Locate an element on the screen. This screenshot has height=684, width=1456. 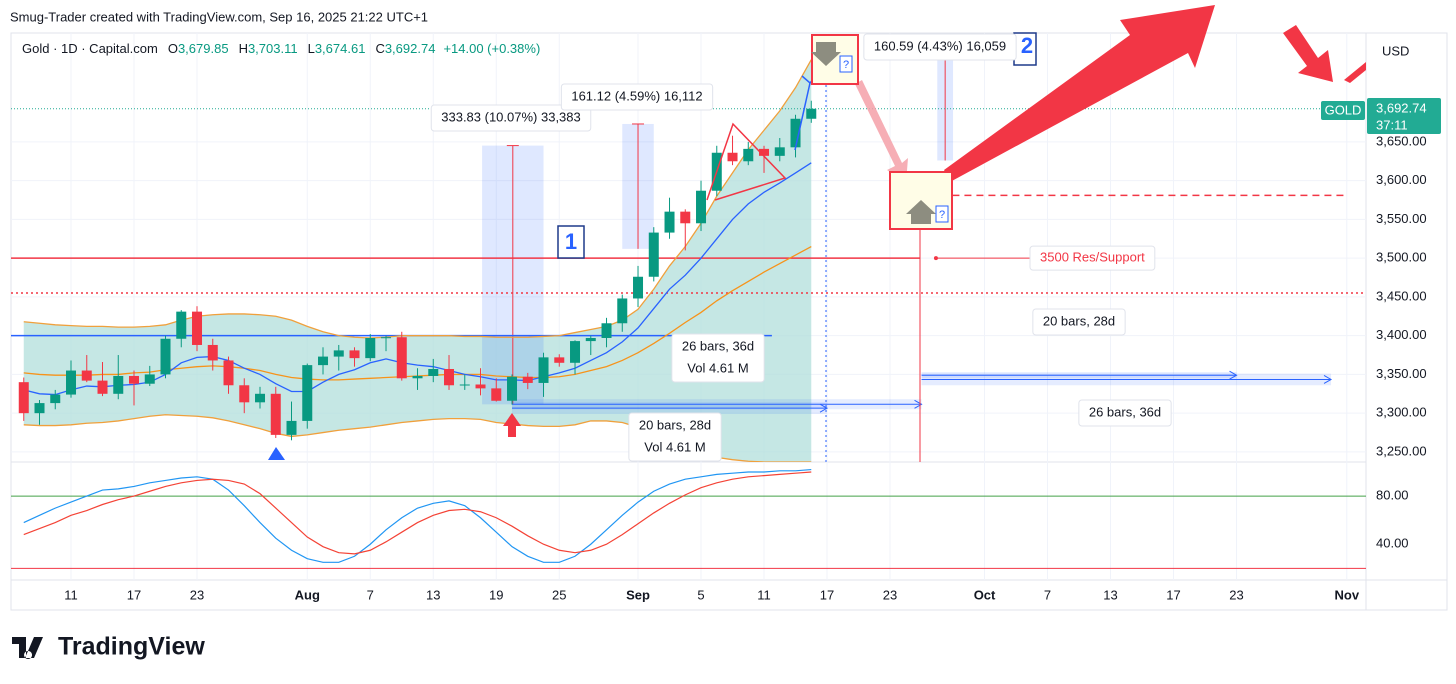
price-tag is located at coordinates (1404, 116).